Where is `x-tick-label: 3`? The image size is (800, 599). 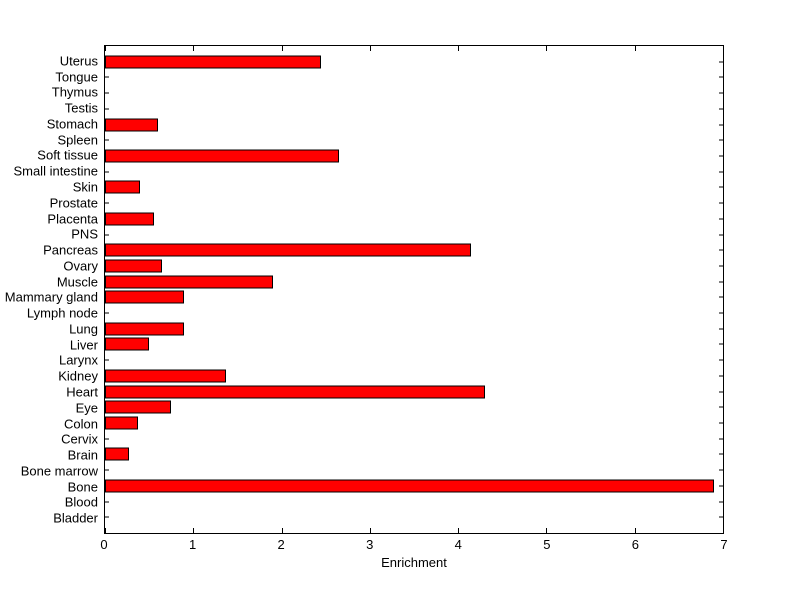
x-tick-label: 3 is located at coordinates (370, 544).